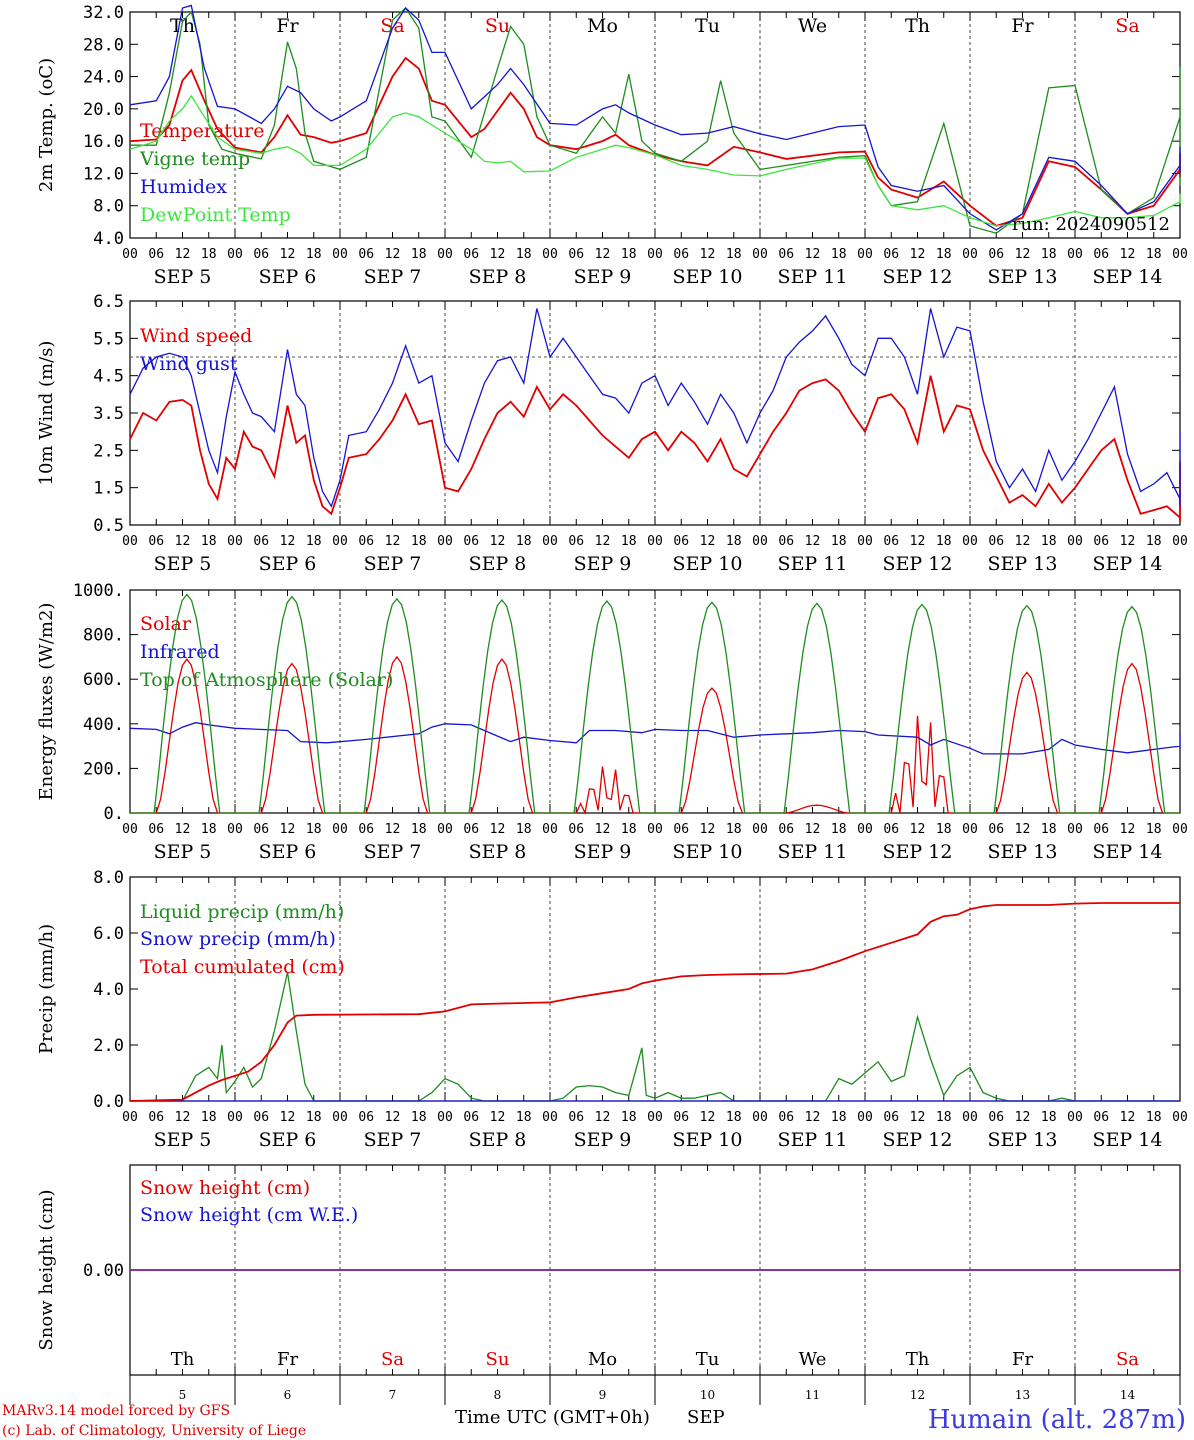  Describe the element at coordinates (242, 967) in the screenshot. I see `legend-entry: Total cumulated (cm)` at that location.